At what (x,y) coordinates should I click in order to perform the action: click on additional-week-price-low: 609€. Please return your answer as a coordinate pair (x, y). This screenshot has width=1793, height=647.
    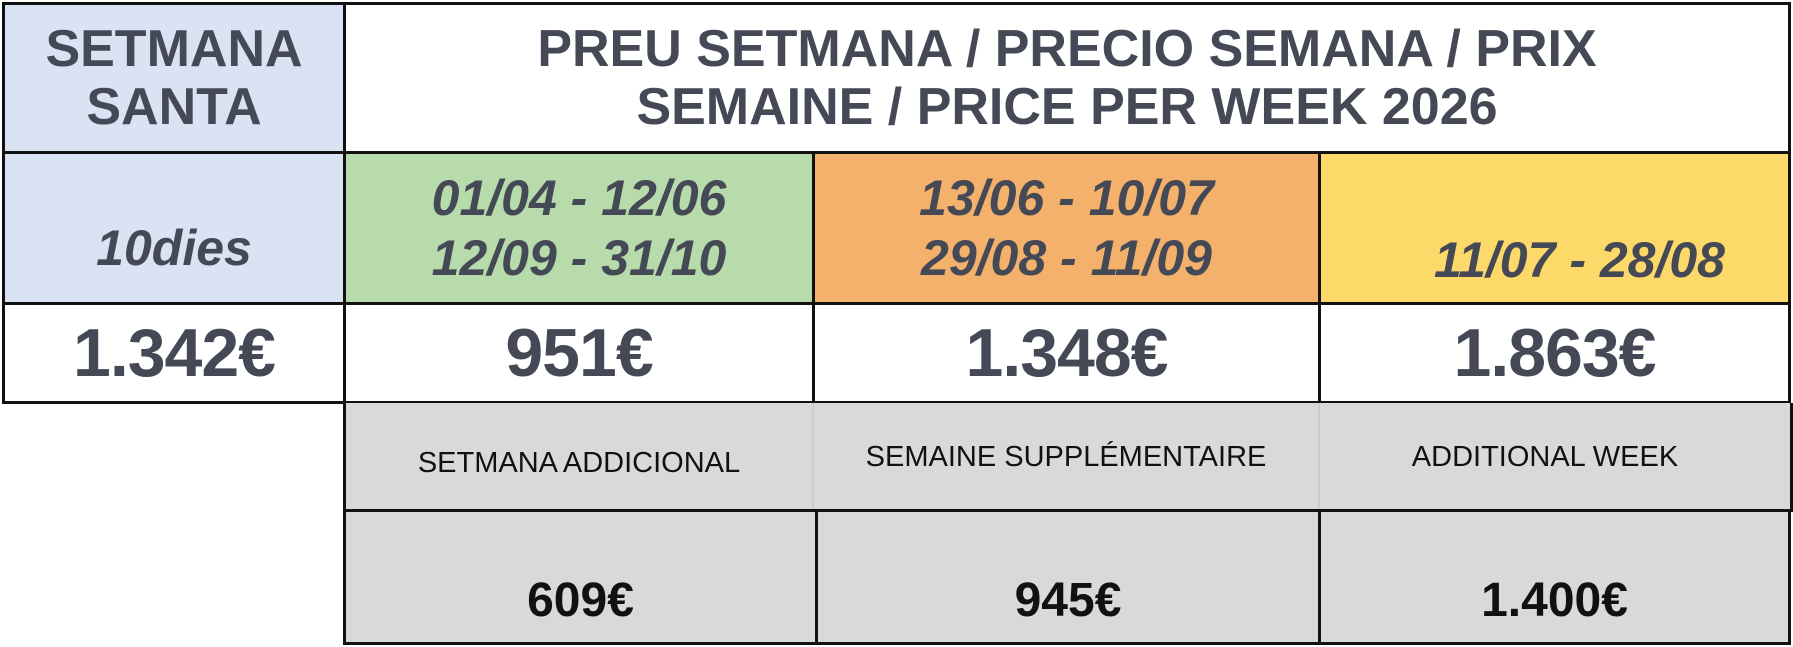
    Looking at the image, I should click on (580, 577).